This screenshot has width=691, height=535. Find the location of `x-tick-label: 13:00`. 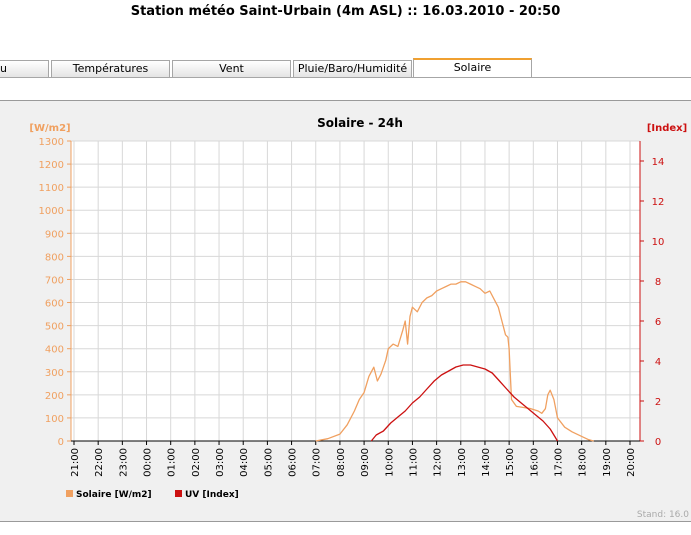

x-tick-label: 13:00 is located at coordinates (462, 462).